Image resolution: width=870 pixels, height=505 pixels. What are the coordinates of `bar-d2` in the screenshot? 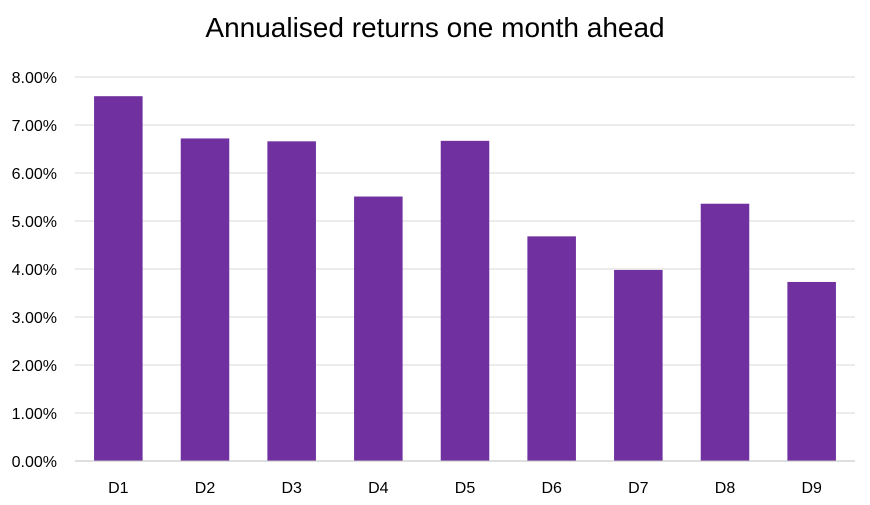 It's located at (205, 299).